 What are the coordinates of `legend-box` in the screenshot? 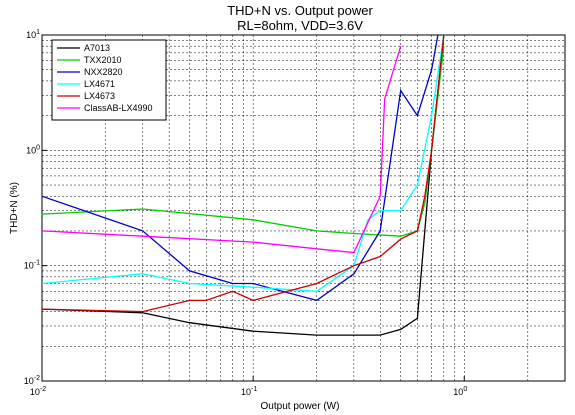 It's located at (109, 80).